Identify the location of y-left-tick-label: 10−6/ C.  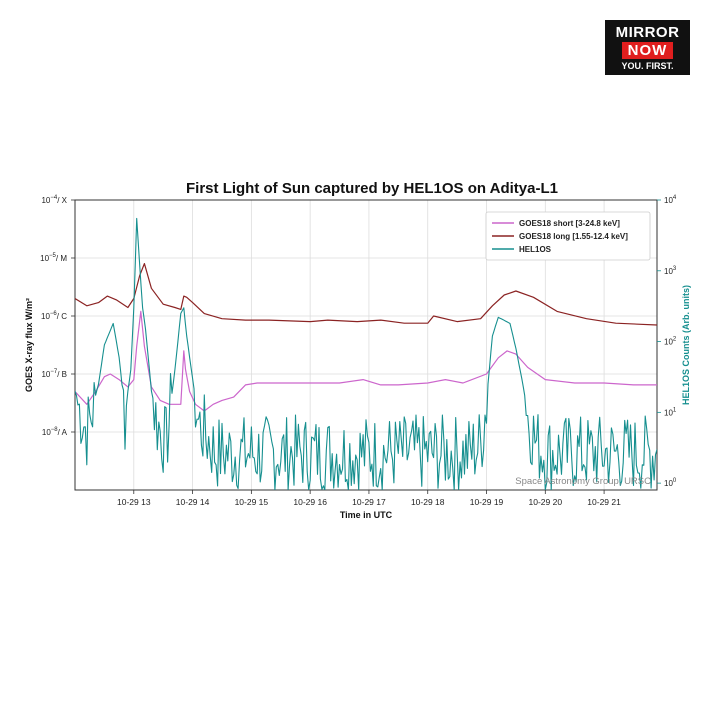
(54, 316).